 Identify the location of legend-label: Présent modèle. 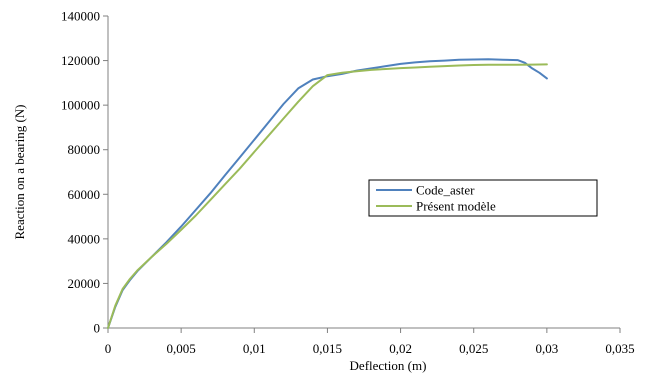
(456, 206).